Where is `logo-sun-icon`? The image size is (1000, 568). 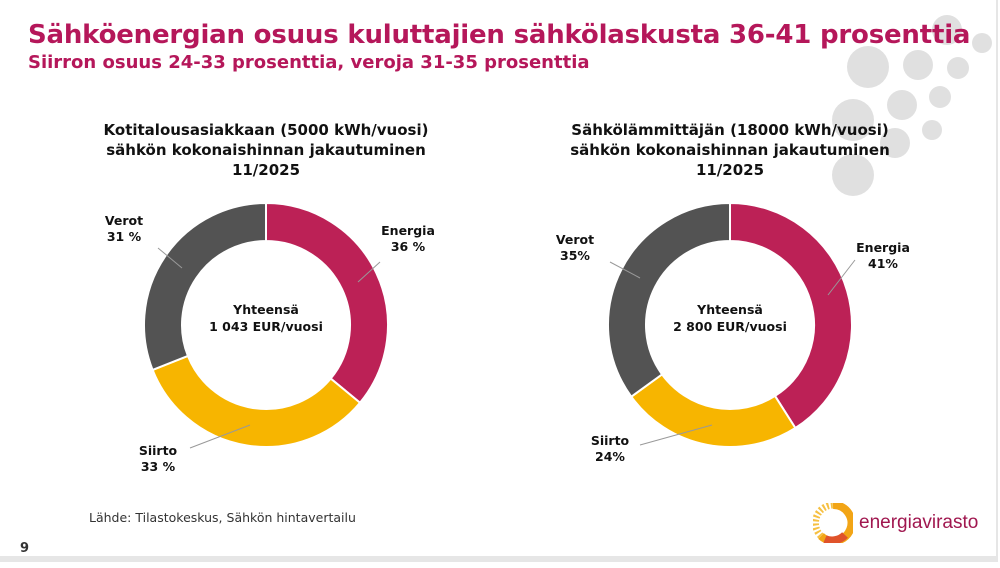 logo-sun-icon is located at coordinates (833, 523).